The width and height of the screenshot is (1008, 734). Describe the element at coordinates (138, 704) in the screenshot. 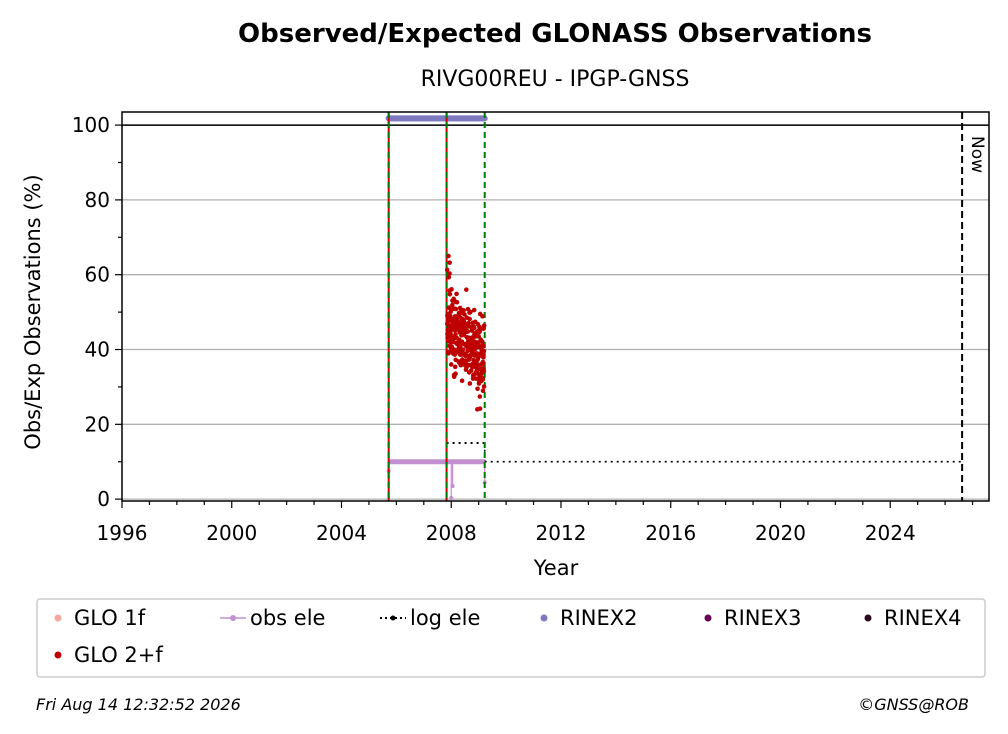

I see `footer-timestamp: Fri Aug 14 12:32:52 2026` at that location.